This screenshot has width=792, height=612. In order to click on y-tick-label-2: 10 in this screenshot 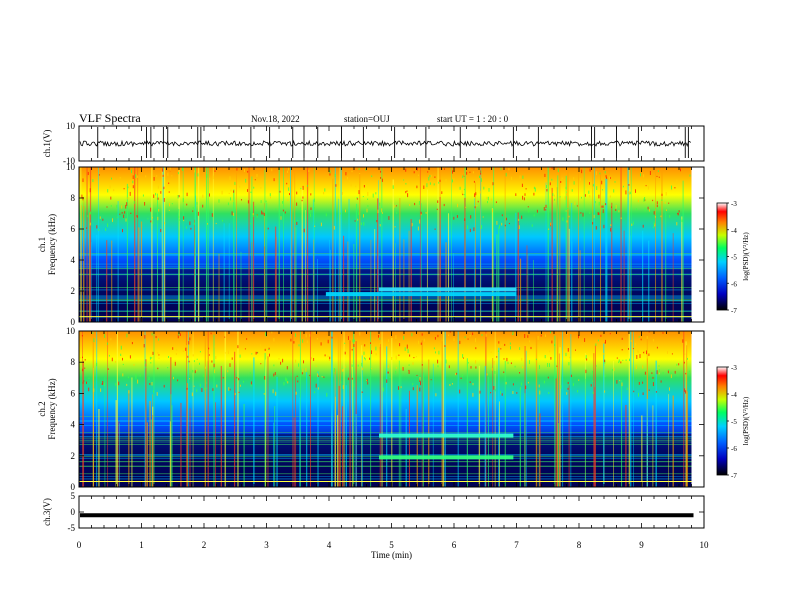, I will do `click(71, 331)`.